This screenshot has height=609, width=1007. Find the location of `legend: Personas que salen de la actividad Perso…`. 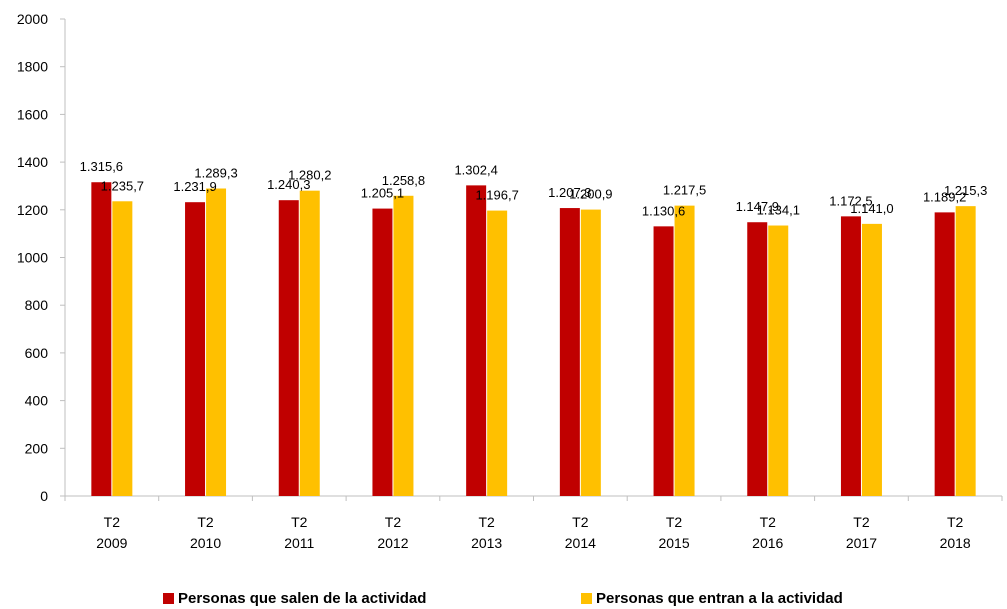

legend: Personas que salen de la actividad Perso… is located at coordinates (503, 599).